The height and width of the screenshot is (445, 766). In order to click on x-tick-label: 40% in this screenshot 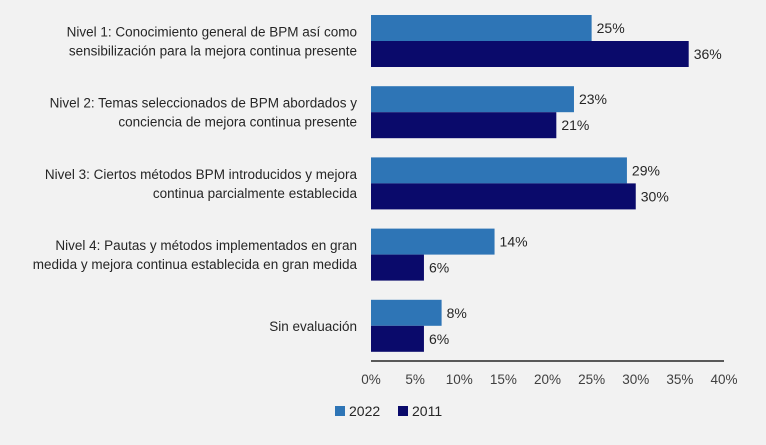, I will do `click(723, 379)`.